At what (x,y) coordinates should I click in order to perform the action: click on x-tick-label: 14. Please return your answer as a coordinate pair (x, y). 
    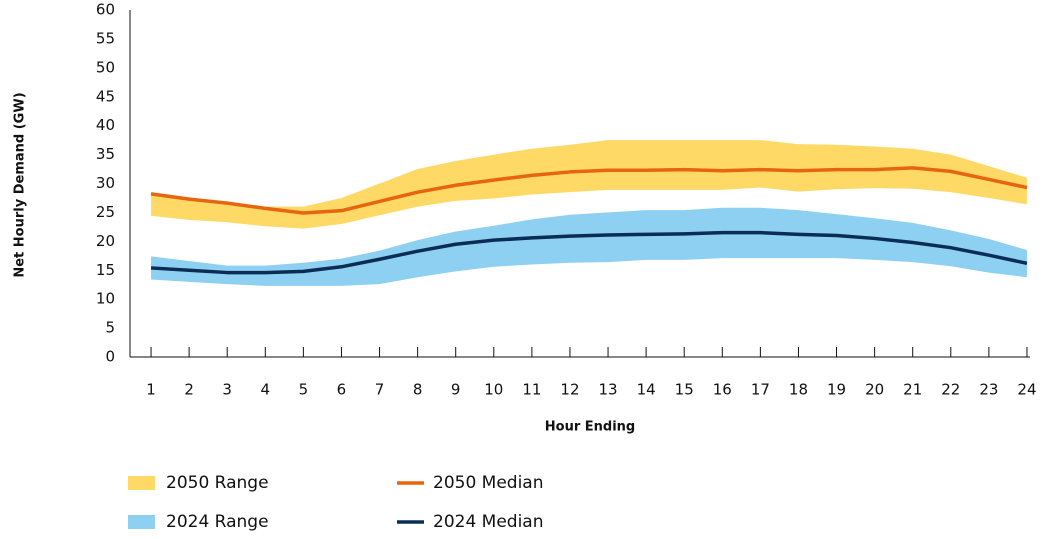
    Looking at the image, I should click on (646, 390).